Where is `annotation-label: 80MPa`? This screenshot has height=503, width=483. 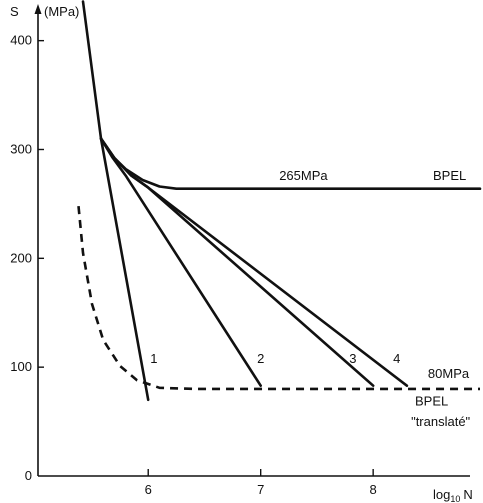
annotation-label: 80MPa is located at coordinates (449, 373).